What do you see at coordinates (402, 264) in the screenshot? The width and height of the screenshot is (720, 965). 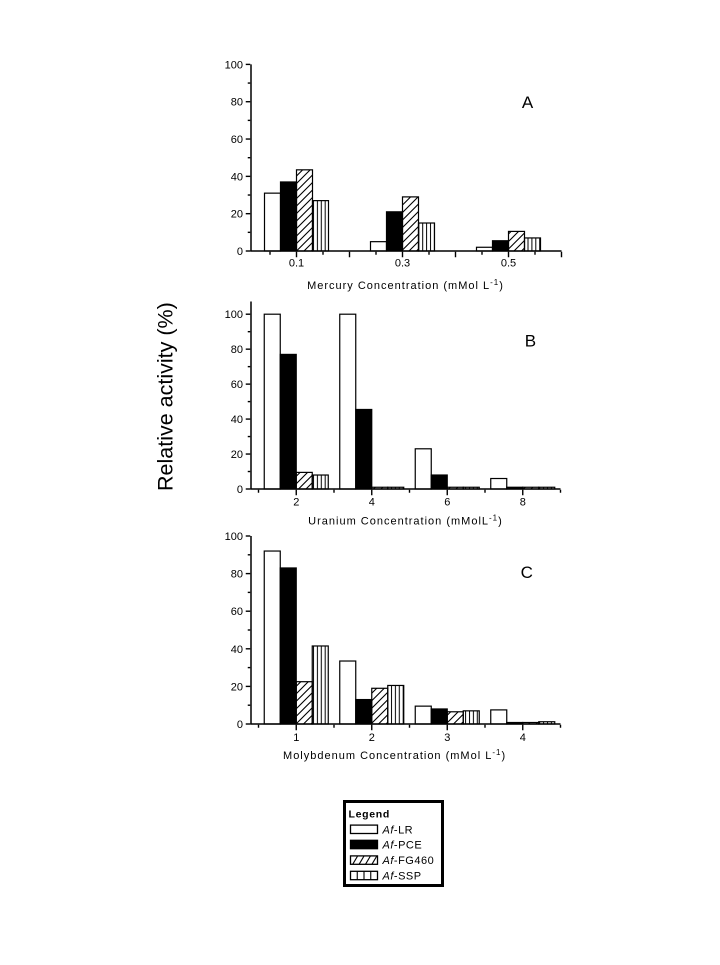 I see `svg-text: 0.3` at bounding box center [402, 264].